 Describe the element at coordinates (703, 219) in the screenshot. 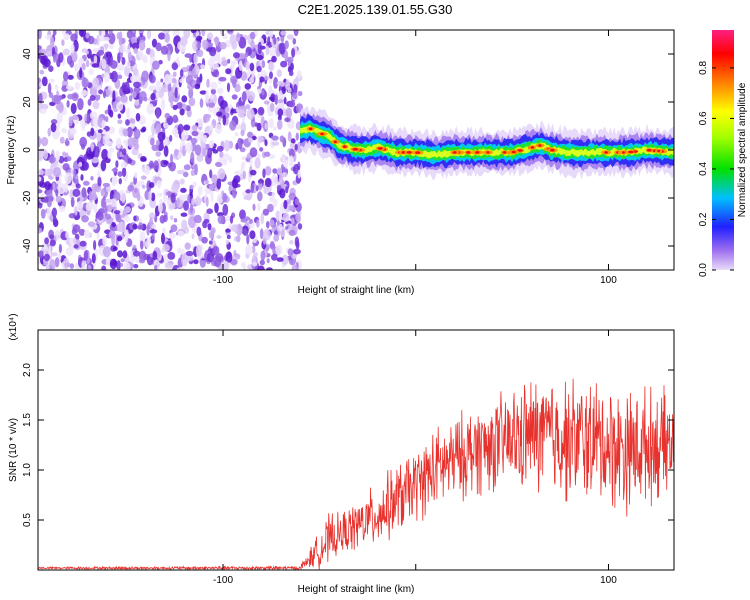

I see `colorbar-tick-label: 0.2` at that location.